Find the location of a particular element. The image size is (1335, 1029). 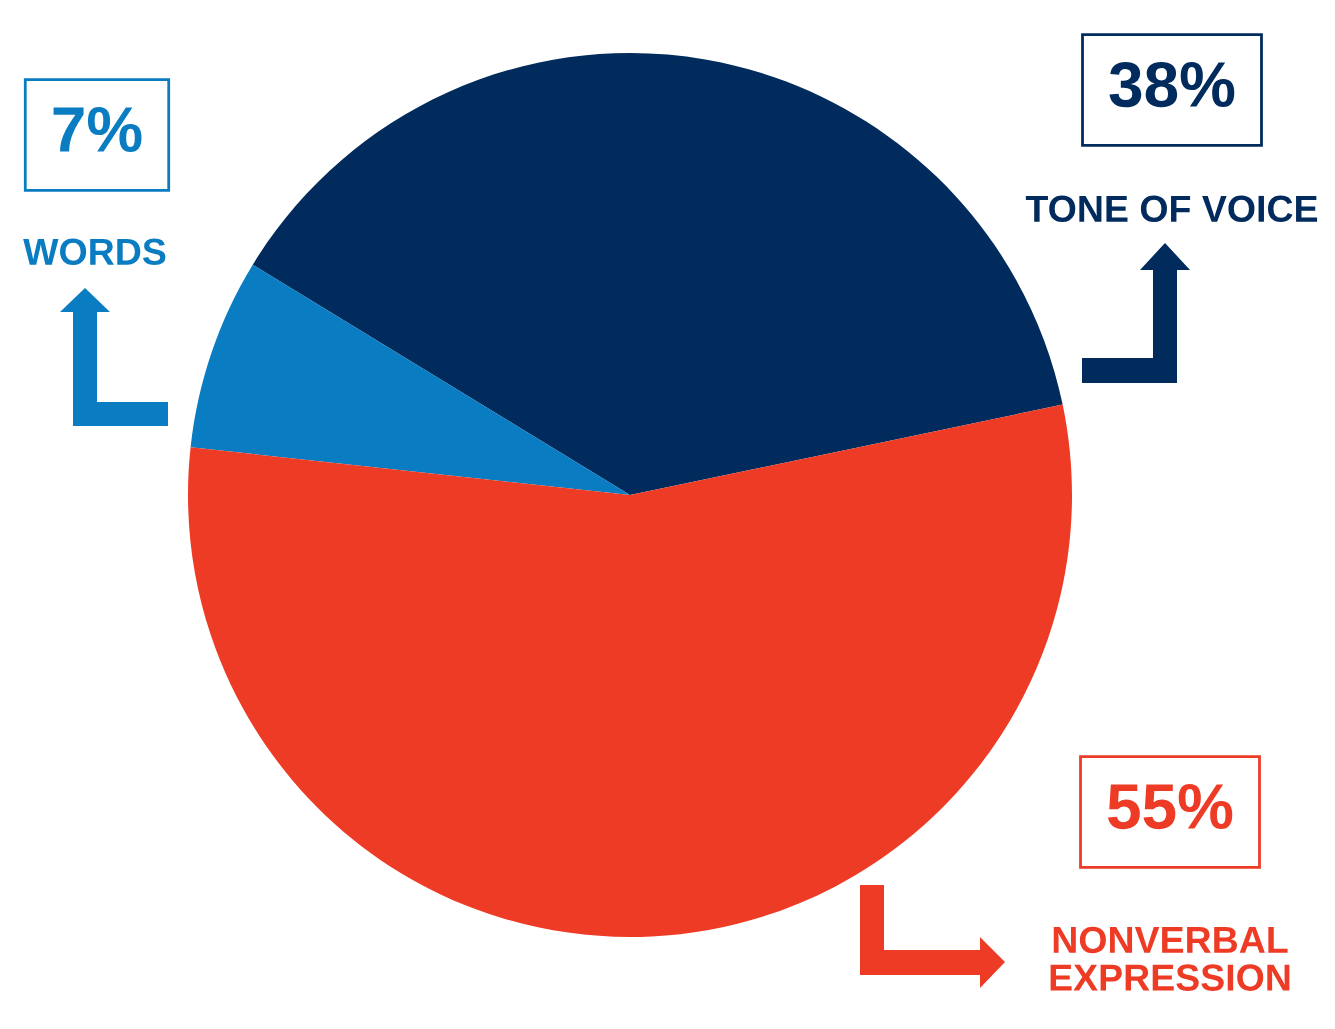

pie-slice is located at coordinates (410, 379).